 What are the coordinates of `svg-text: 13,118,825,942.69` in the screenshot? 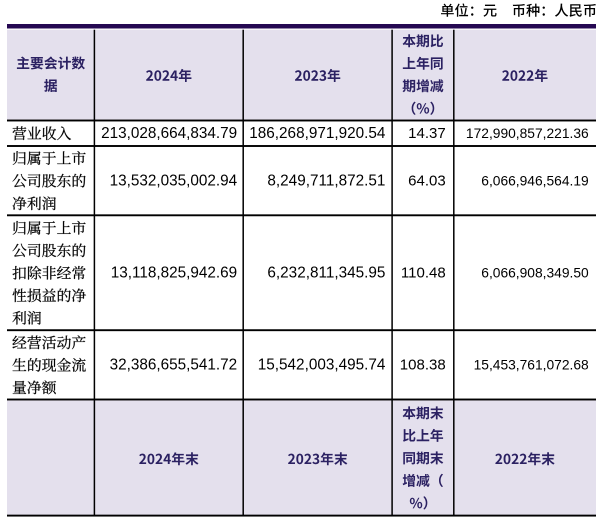 It's located at (174, 272).